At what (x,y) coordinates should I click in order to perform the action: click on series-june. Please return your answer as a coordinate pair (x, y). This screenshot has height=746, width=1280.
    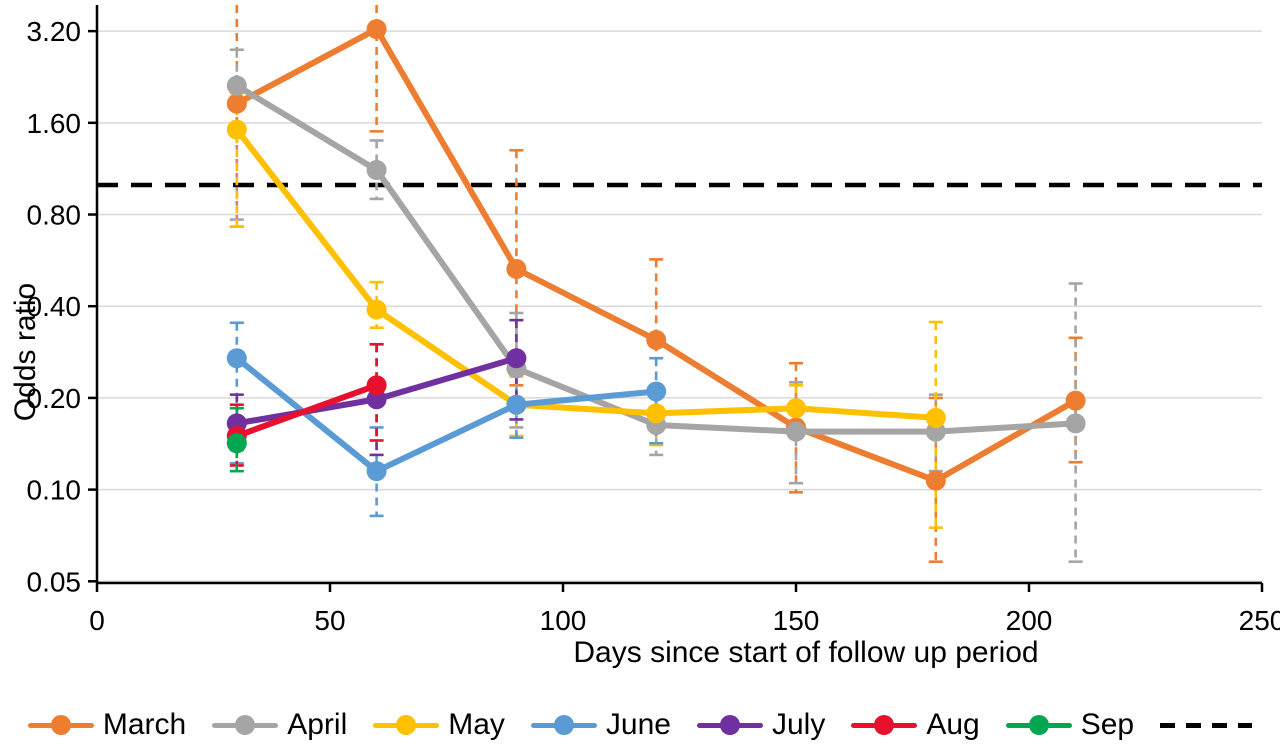
    Looking at the image, I should click on (446, 415).